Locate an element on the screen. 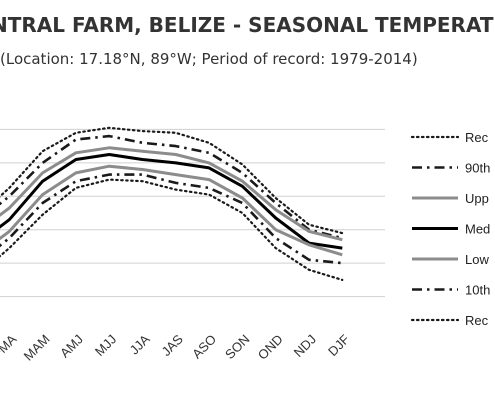  x-tick-label: SON is located at coordinates (237, 347).